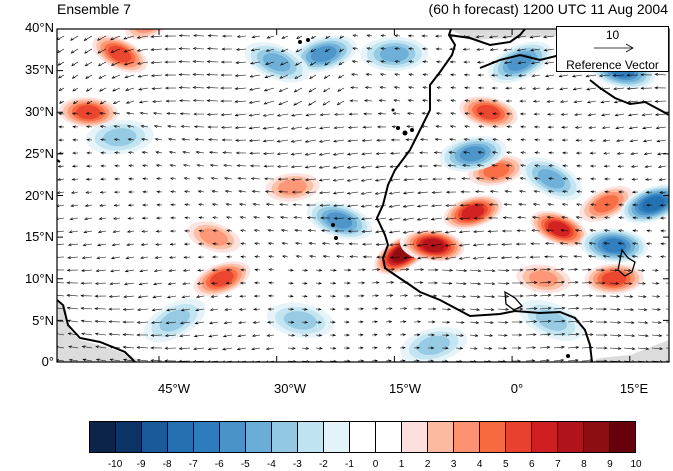 This screenshot has width=673, height=471. Describe the element at coordinates (297, 464) in the screenshot. I see `colorbar-tick-label: -3` at that location.